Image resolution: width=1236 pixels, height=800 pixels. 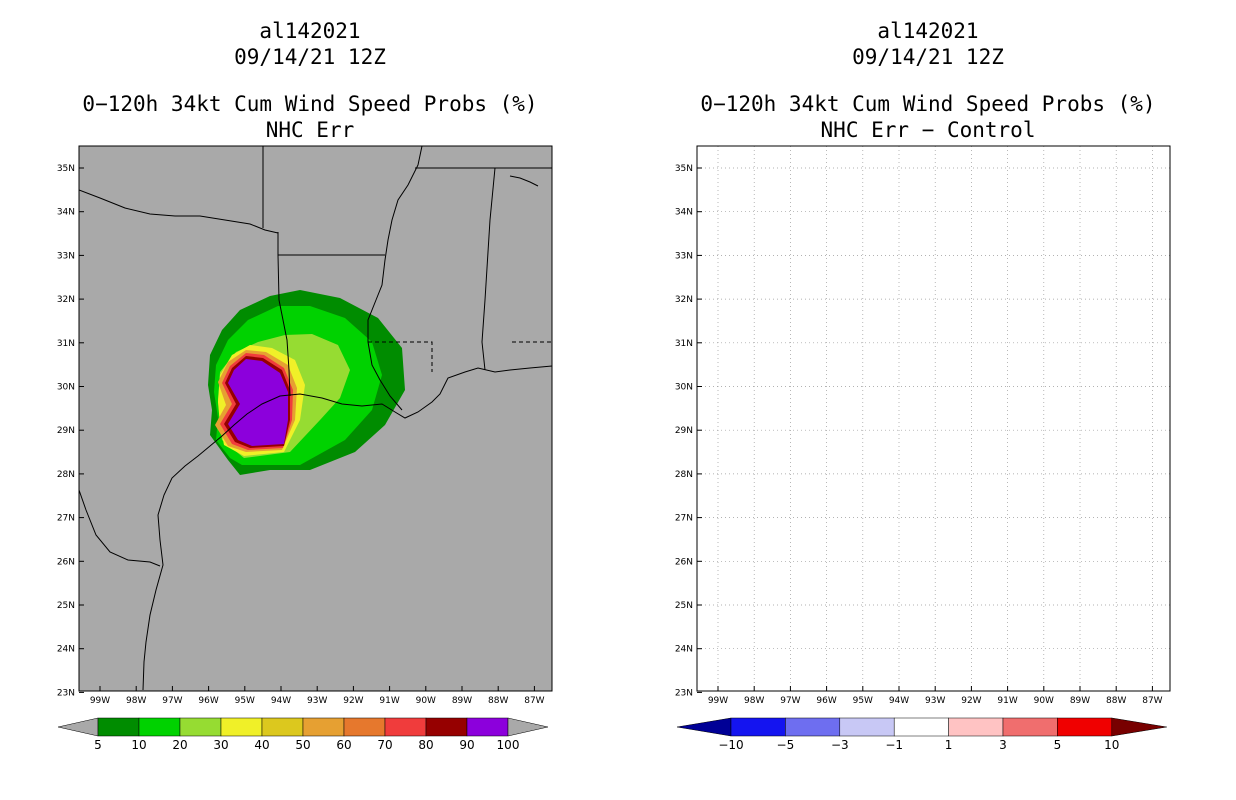 What do you see at coordinates (138, 745) in the screenshot?
I see `left-colorbar-label: 10` at bounding box center [138, 745].